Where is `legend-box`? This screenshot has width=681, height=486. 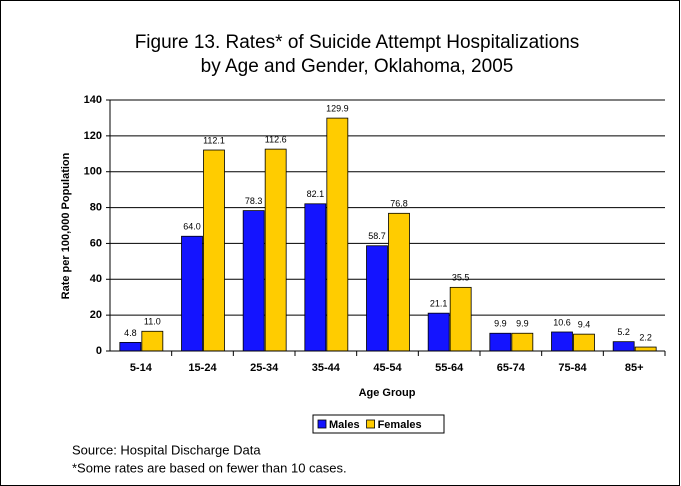
legend-box is located at coordinates (378, 424).